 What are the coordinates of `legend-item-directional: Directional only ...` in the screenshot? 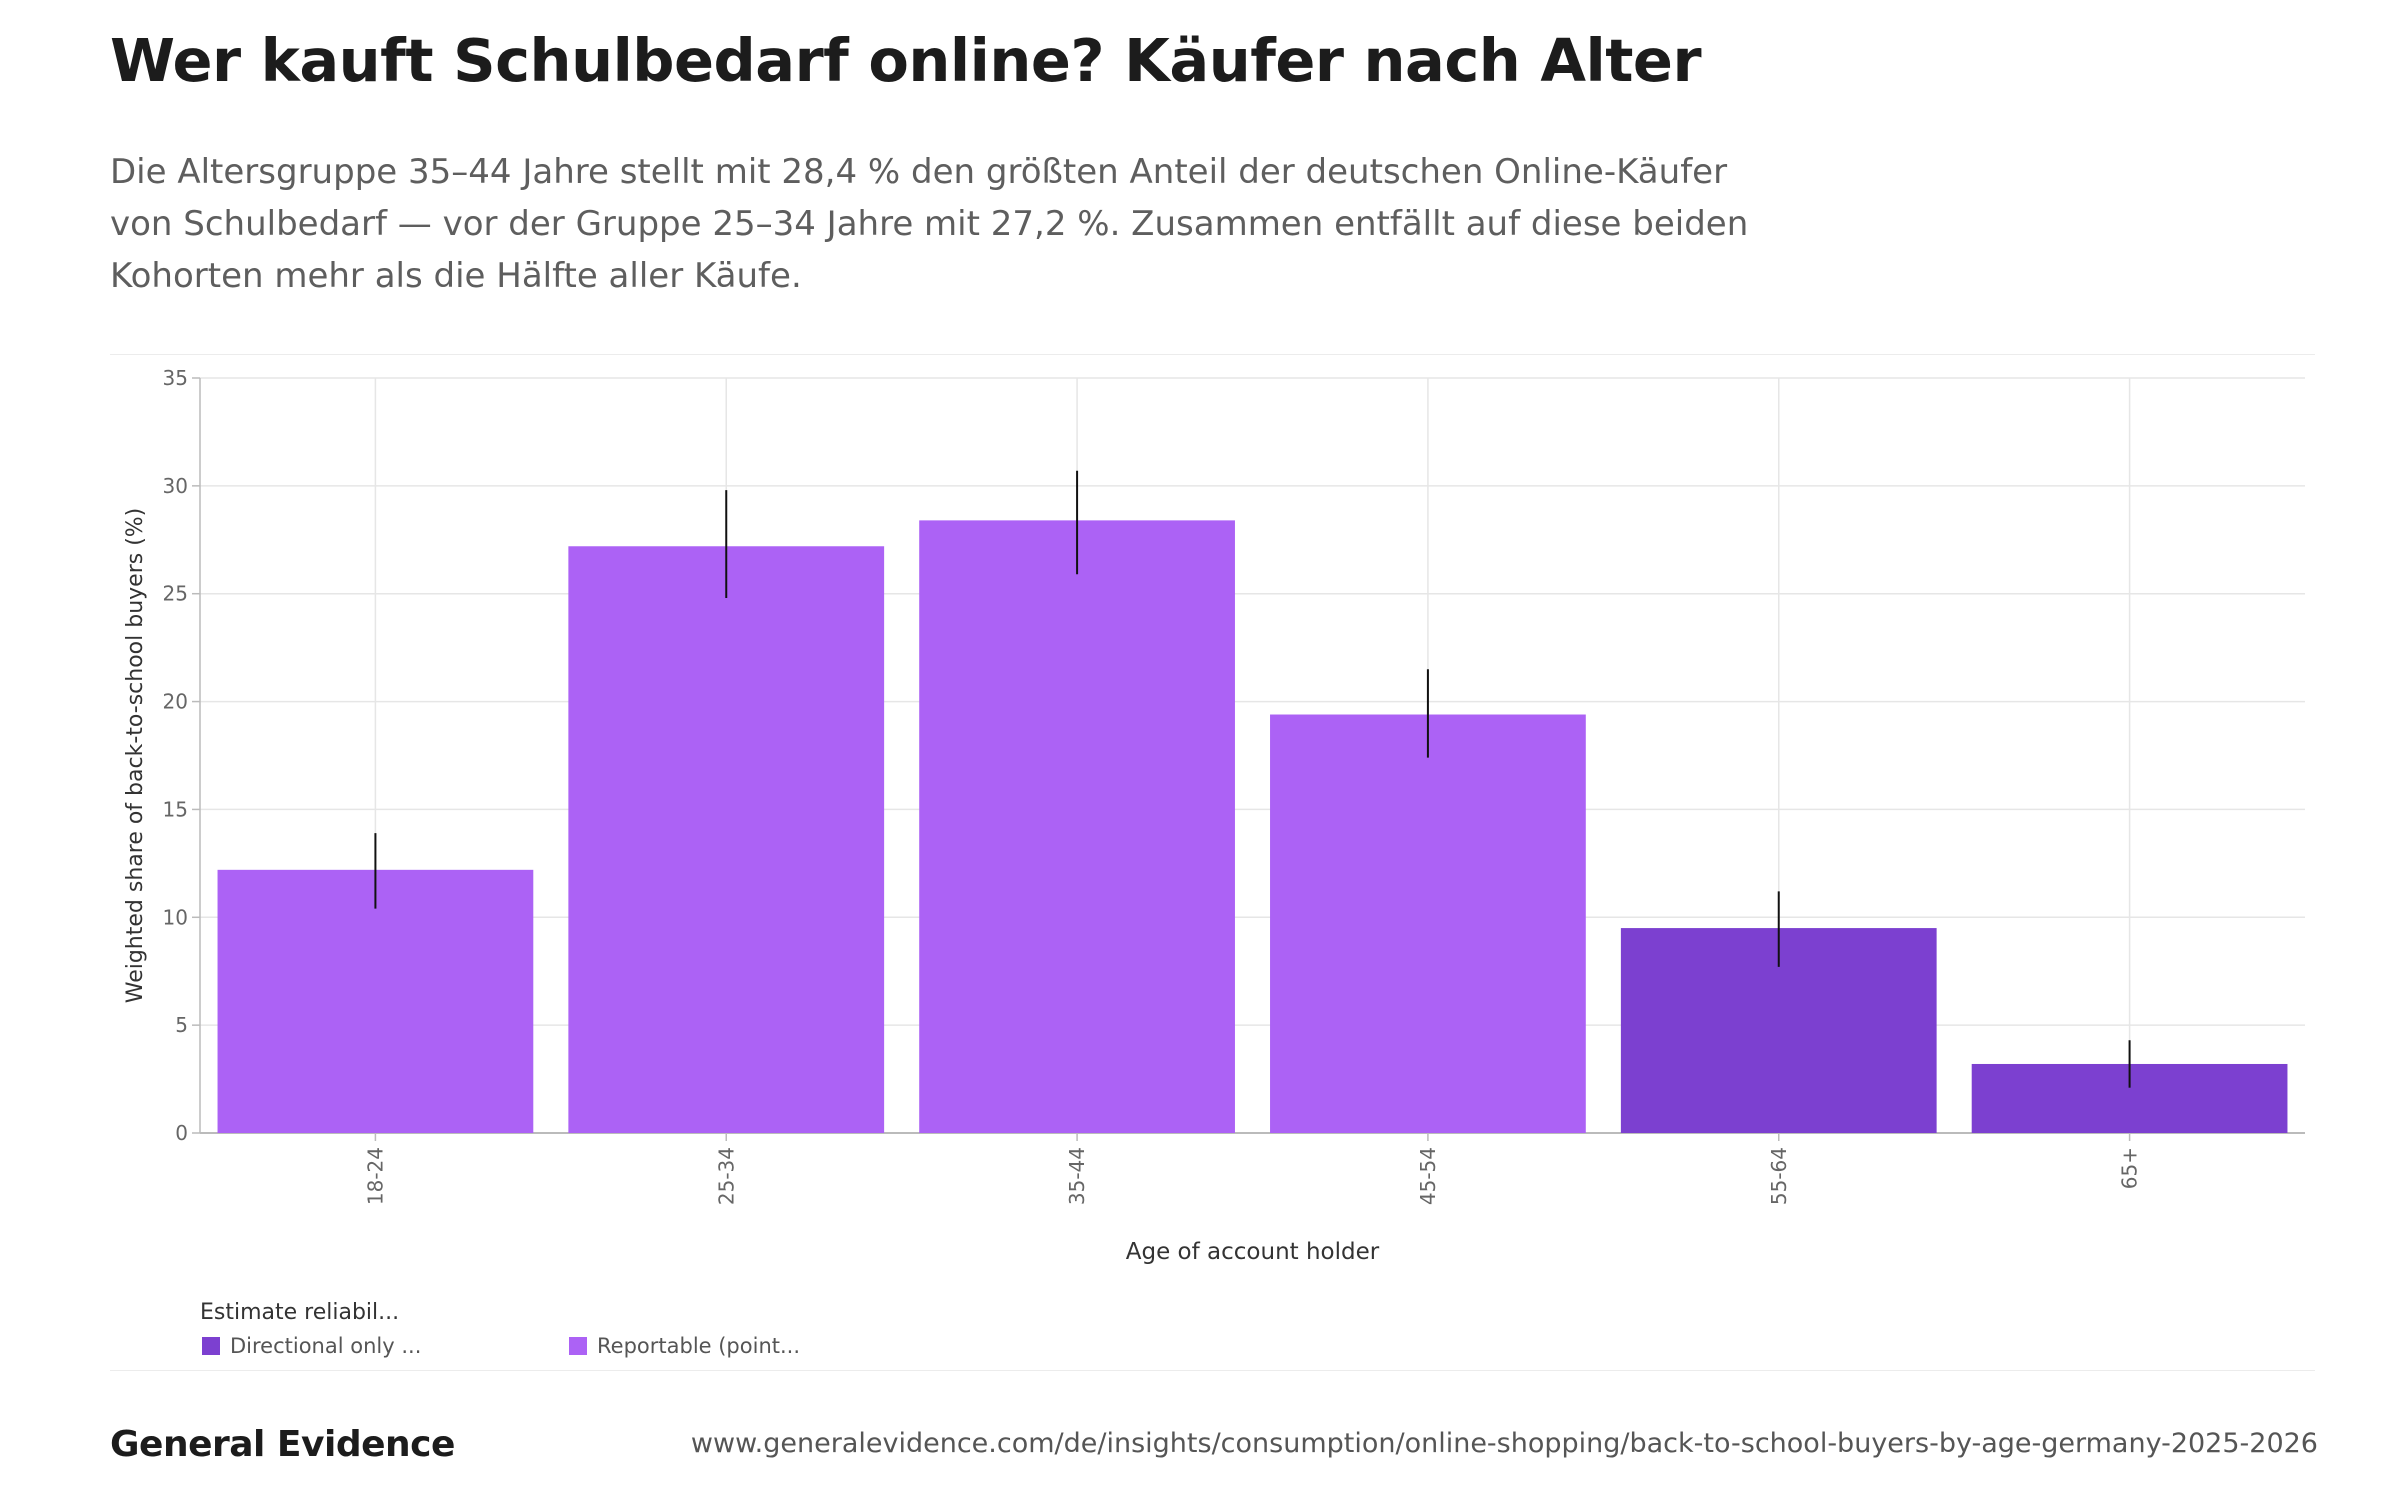 It's located at (311, 1346).